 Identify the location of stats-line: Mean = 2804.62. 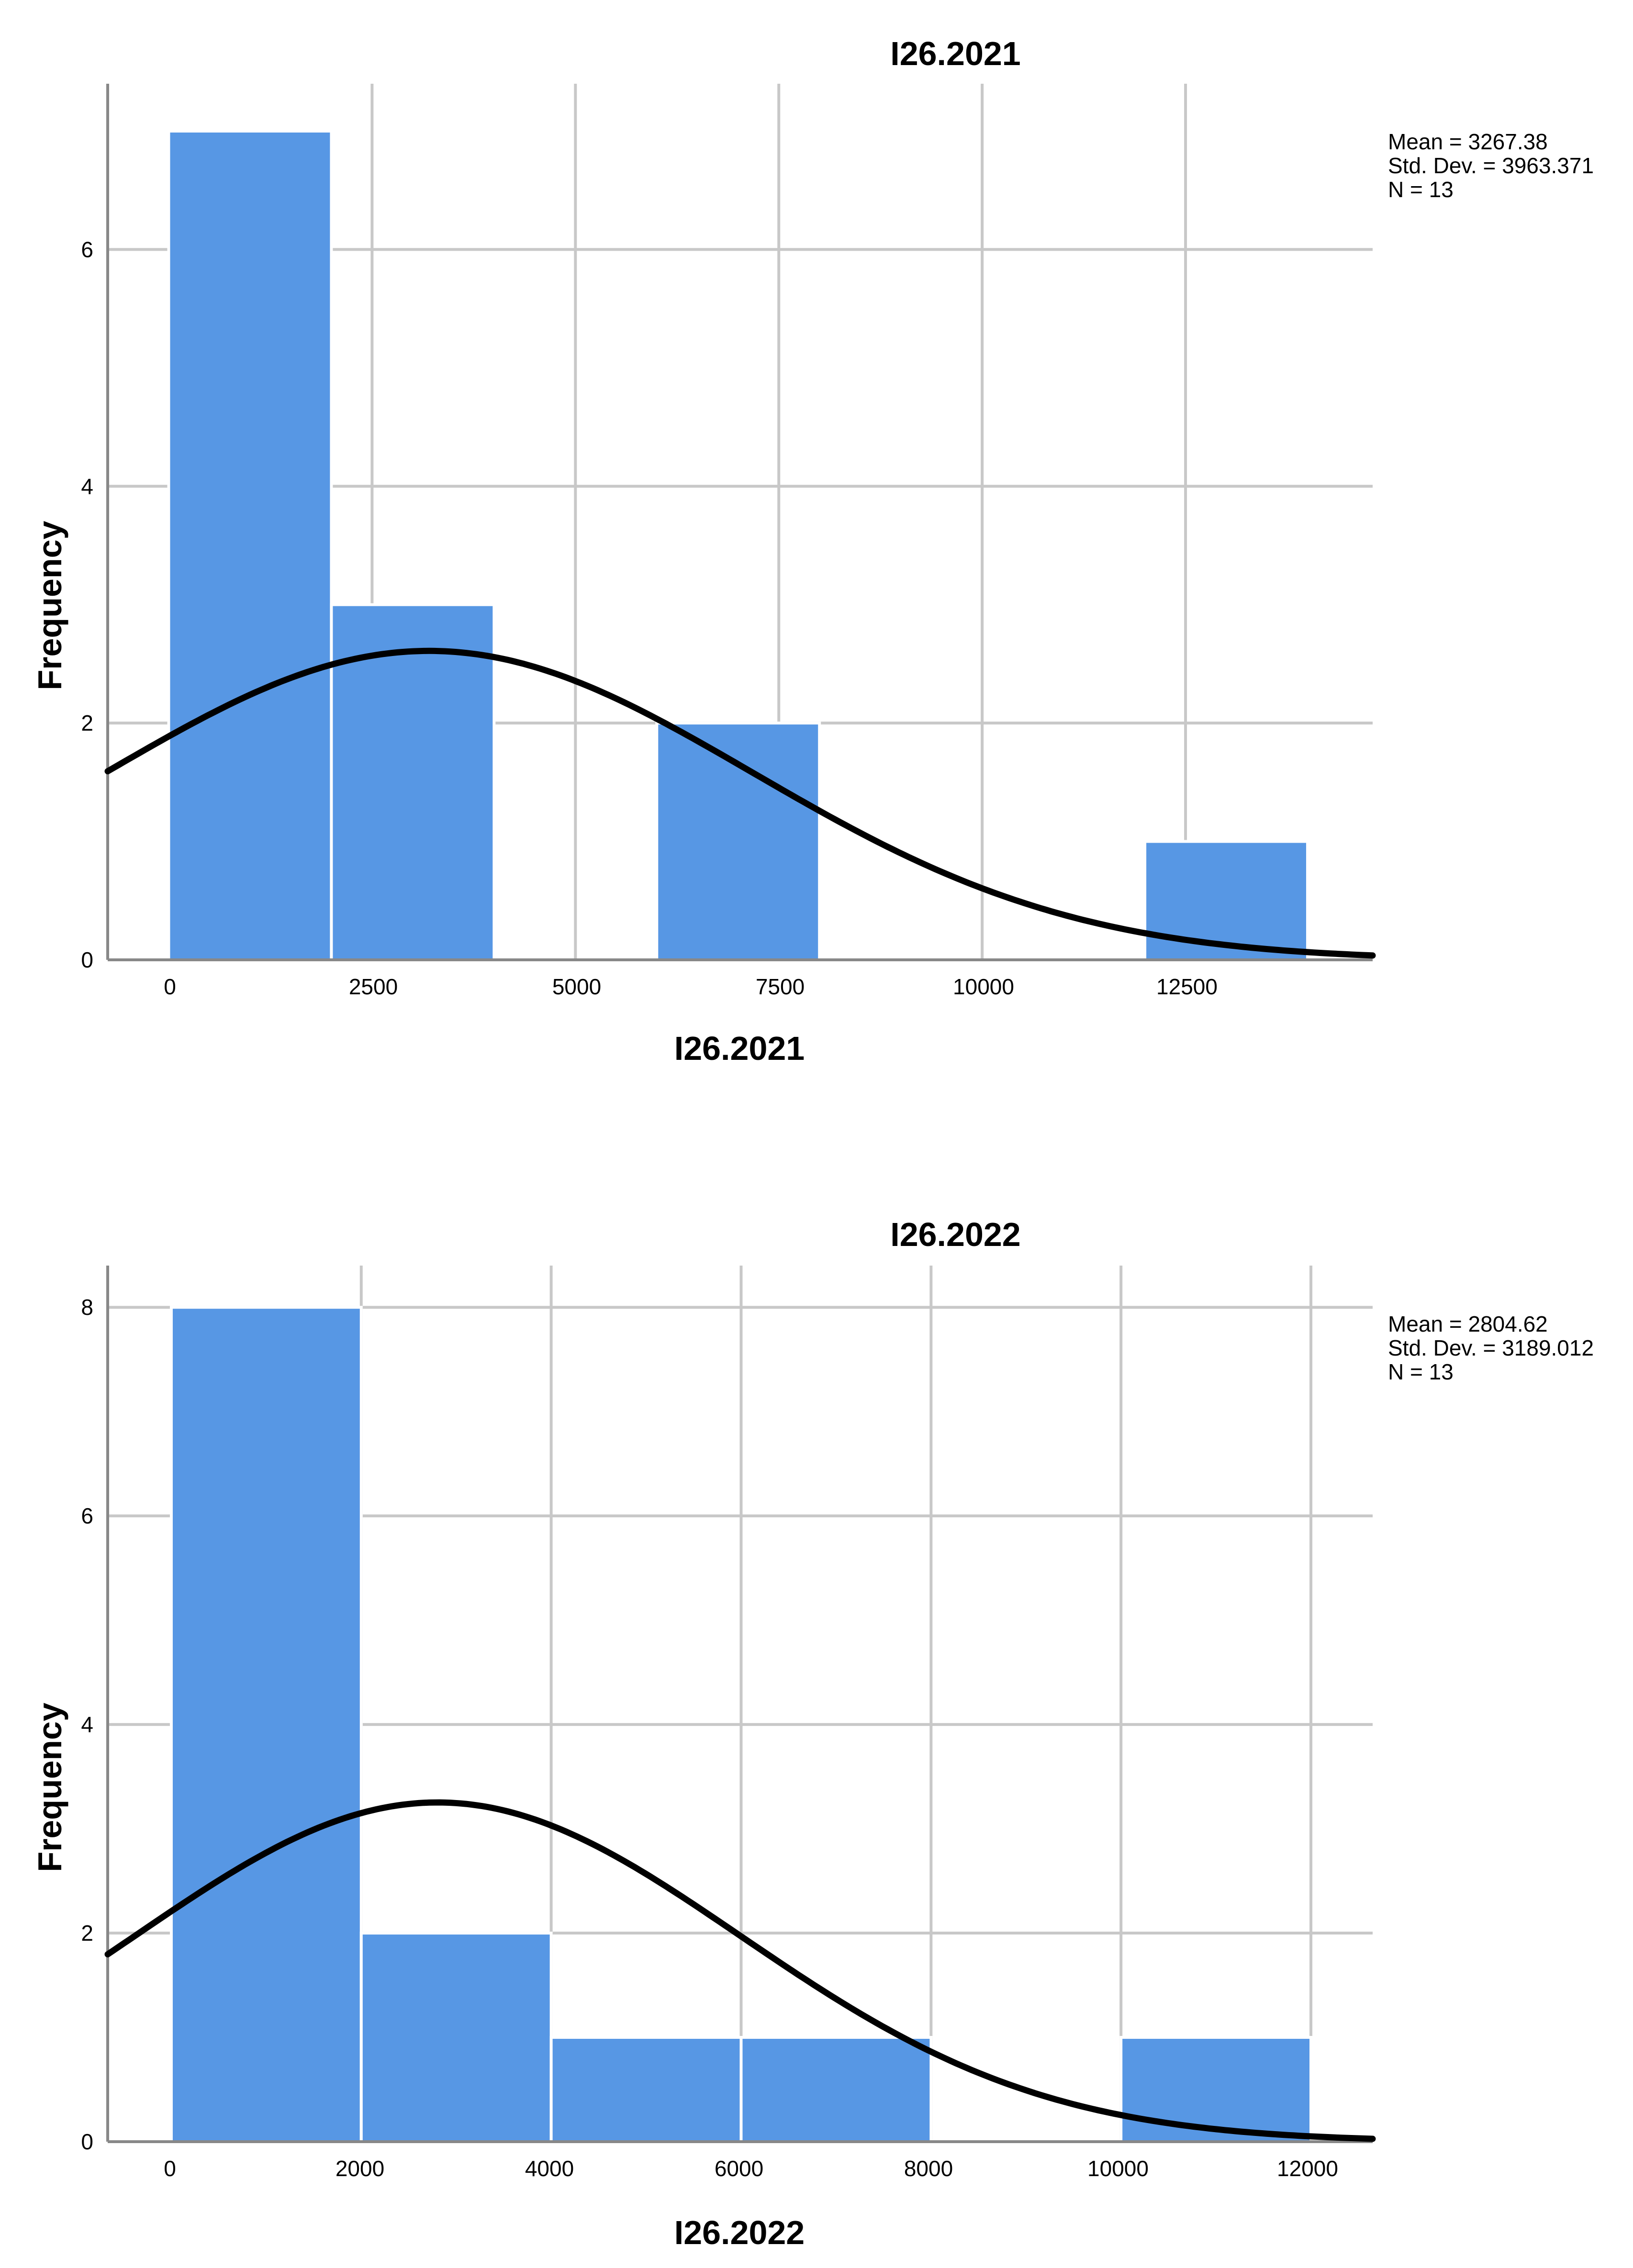
(1468, 1324).